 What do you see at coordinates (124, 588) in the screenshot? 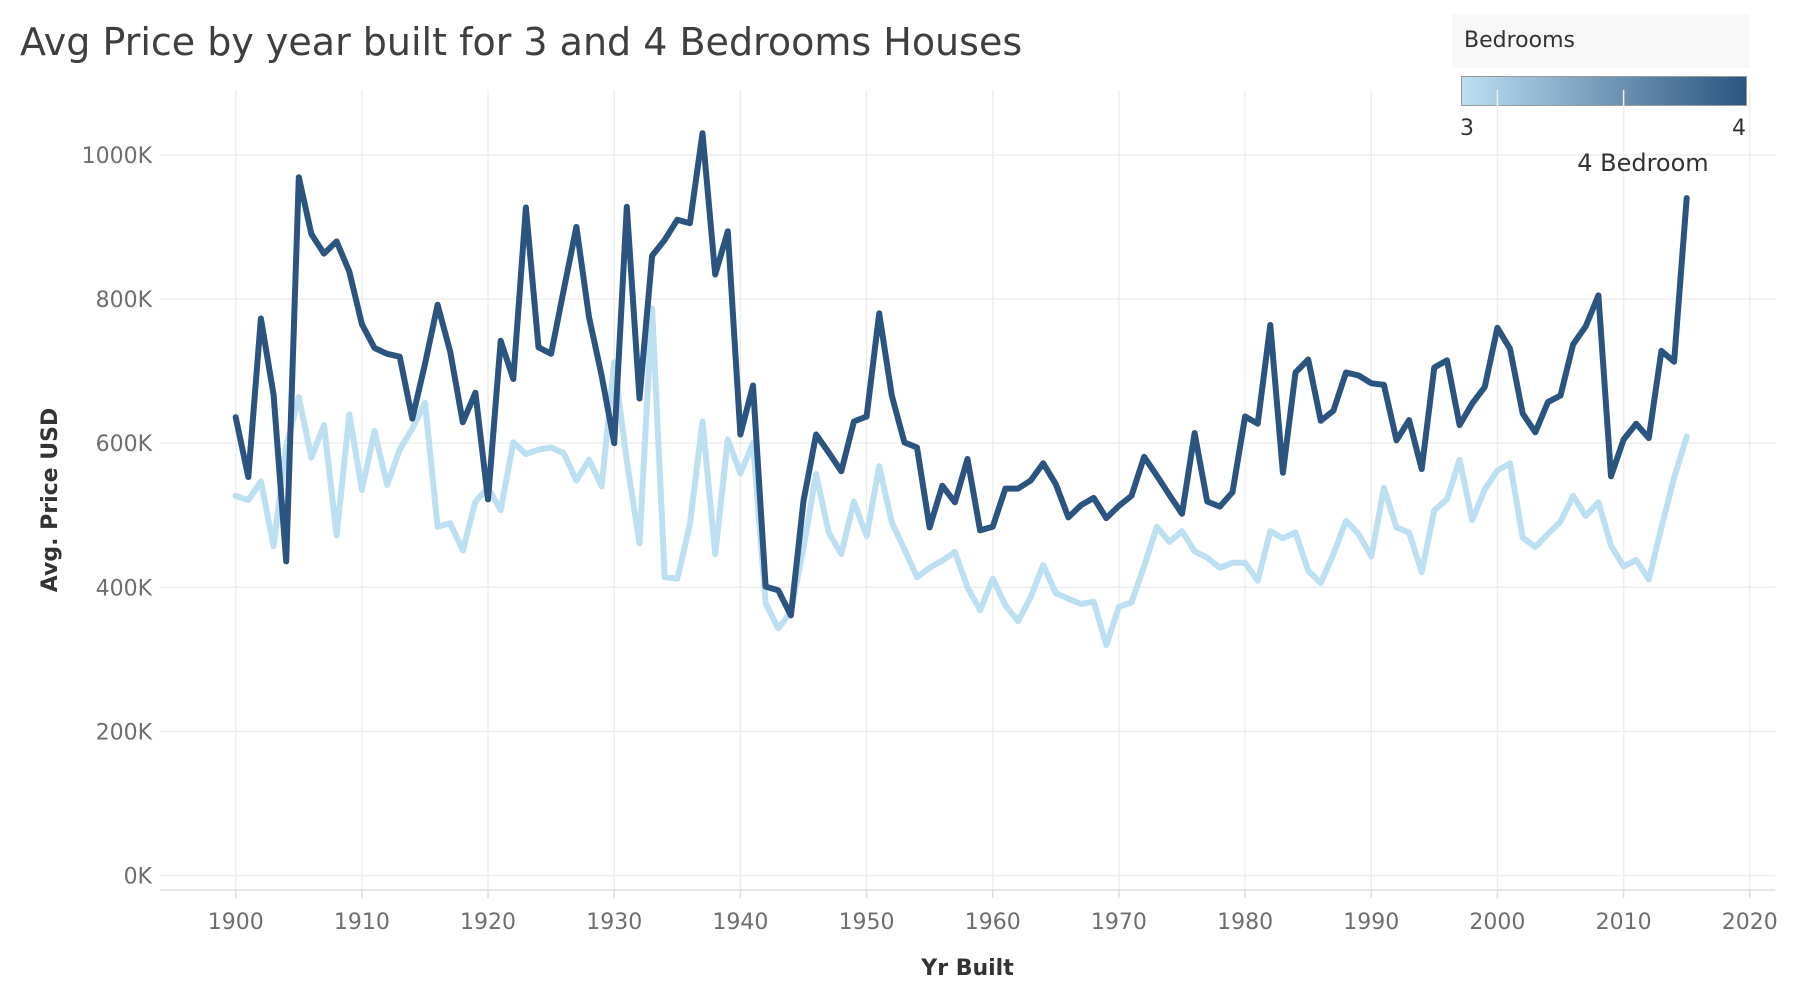
I see `y-tick-label: 400K` at bounding box center [124, 588].